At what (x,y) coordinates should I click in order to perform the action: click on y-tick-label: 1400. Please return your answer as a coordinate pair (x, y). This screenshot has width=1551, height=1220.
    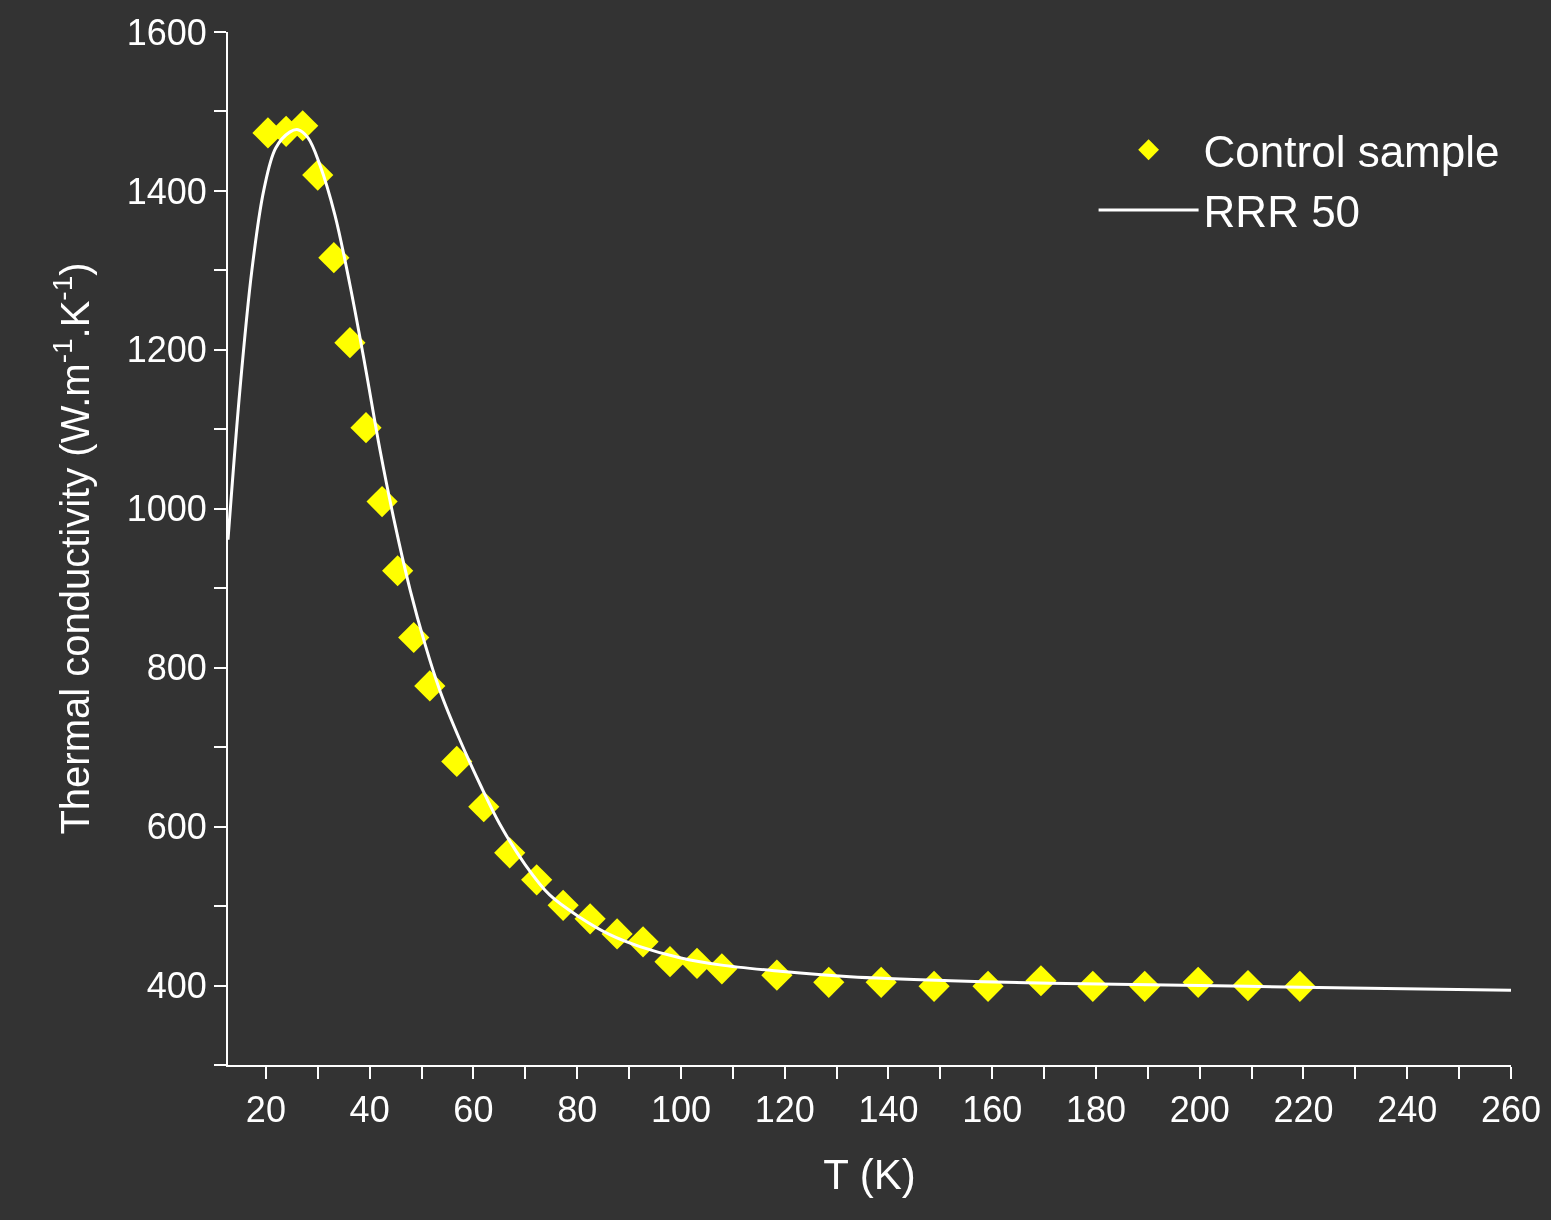
    Looking at the image, I should click on (166, 191).